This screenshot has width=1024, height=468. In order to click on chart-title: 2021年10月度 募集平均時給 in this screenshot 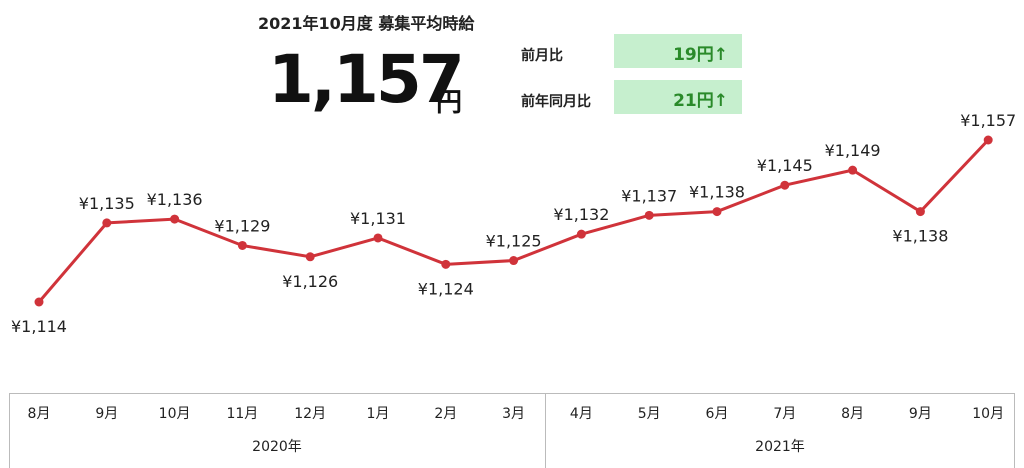, I will do `click(366, 23)`.